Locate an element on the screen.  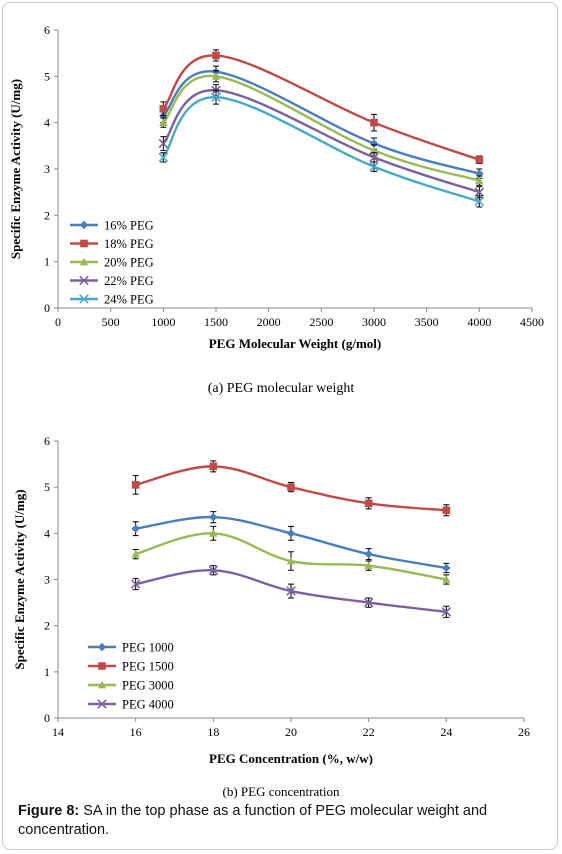
chart-b-y-tick-label: 3 is located at coordinates (47, 580).